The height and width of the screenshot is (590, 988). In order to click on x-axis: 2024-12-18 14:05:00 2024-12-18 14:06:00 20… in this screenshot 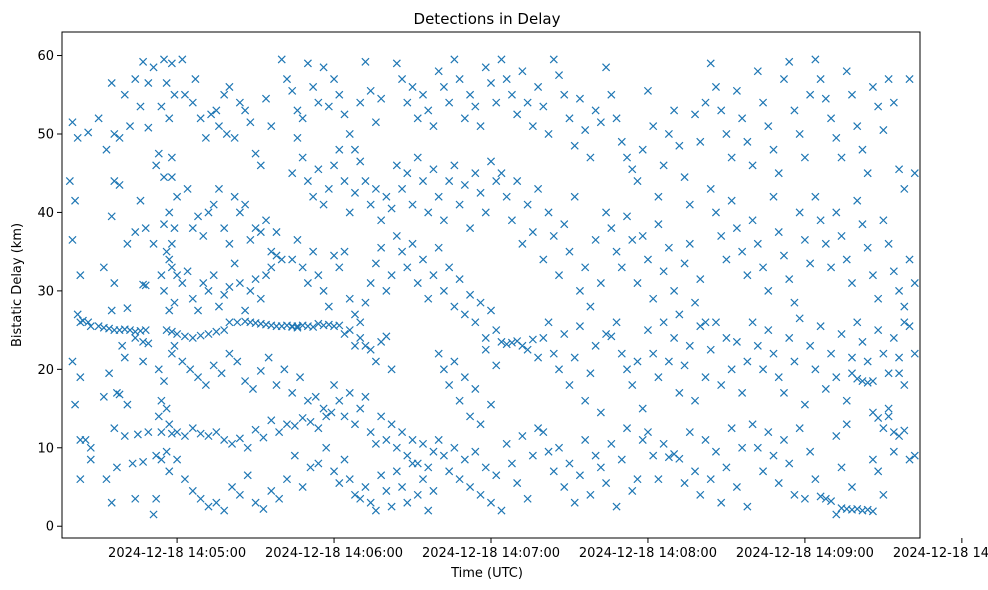, I will do `click(548, 549)`.